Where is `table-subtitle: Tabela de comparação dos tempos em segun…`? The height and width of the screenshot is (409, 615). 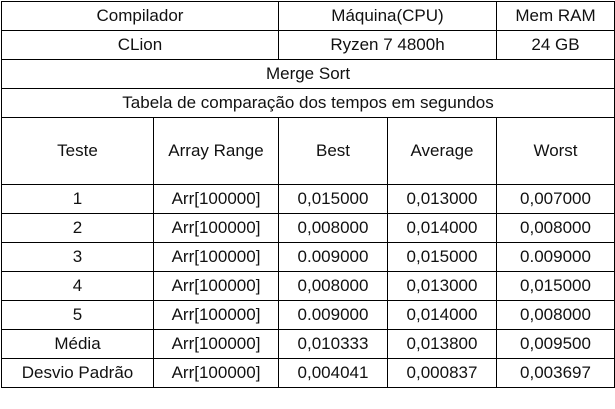 table-subtitle: Tabela de comparação dos tempos em segun… is located at coordinates (308, 103).